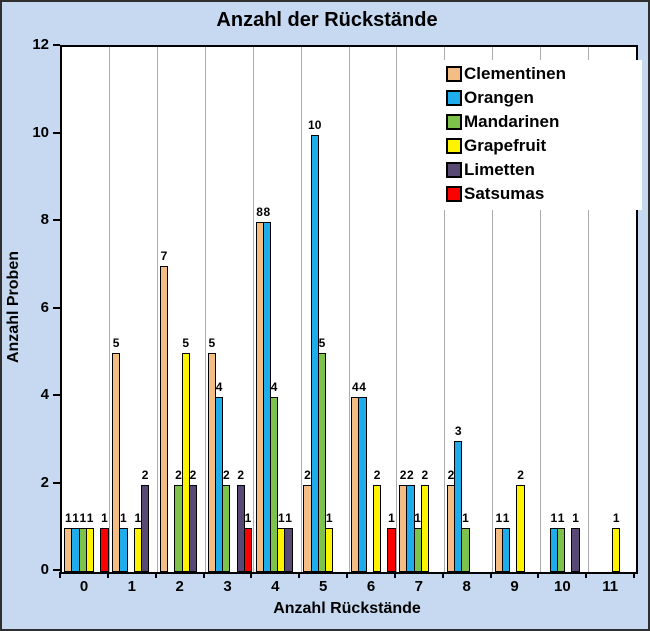  I want to click on legend-label: Grapefruit, so click(505, 145).